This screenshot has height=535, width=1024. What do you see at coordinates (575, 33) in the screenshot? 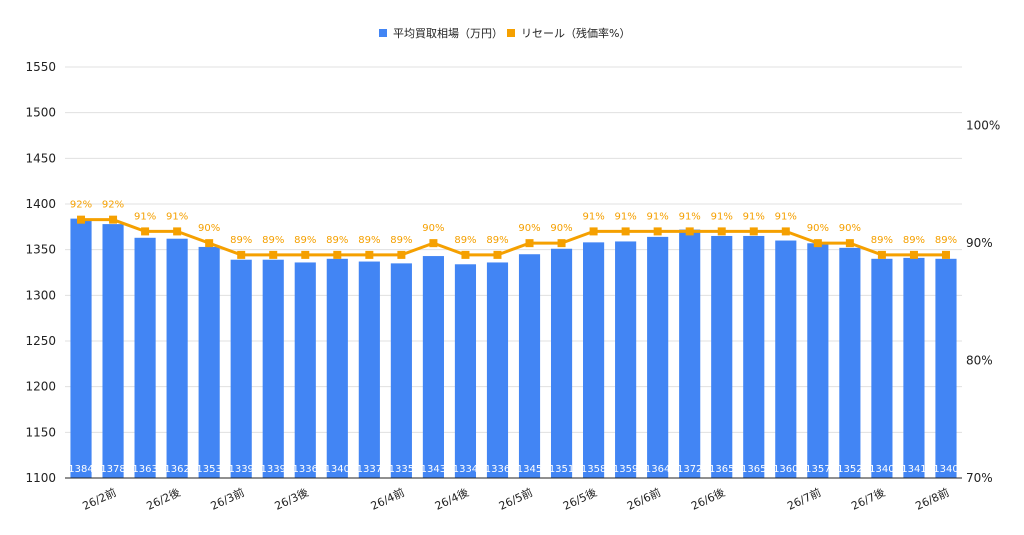
I see `legend-label-line: リセール（残価率%）` at bounding box center [575, 33].